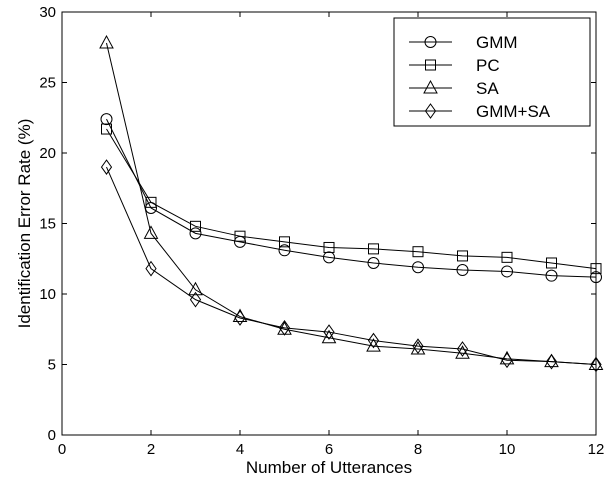 This screenshot has width=613, height=477. Describe the element at coordinates (430, 111) in the screenshot. I see `legend-marker-gmm-sa` at that location.